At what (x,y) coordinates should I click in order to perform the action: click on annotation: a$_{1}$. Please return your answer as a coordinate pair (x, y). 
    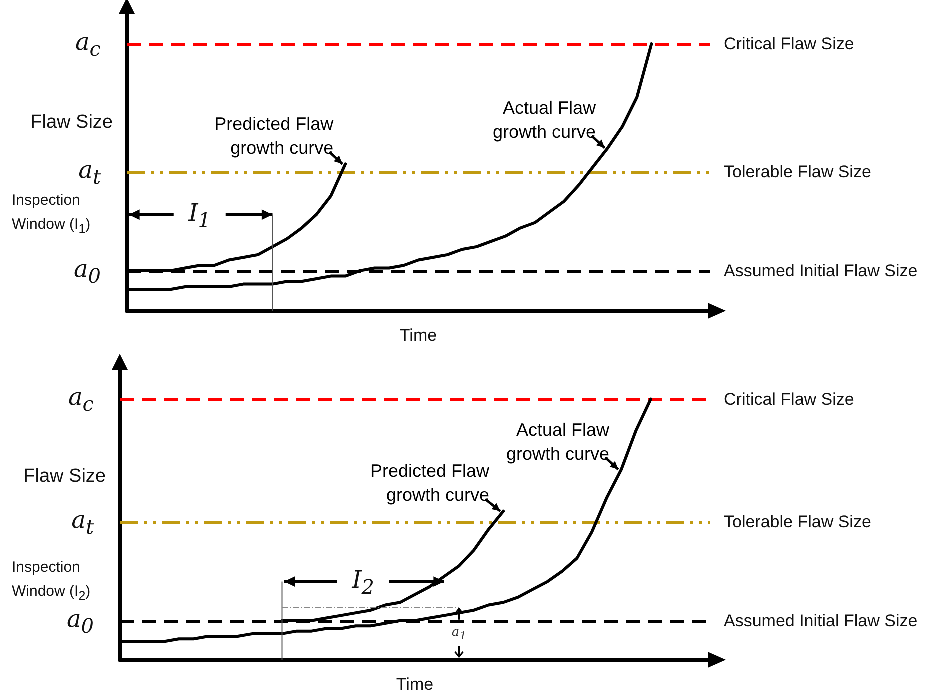
    Looking at the image, I should click on (459, 634).